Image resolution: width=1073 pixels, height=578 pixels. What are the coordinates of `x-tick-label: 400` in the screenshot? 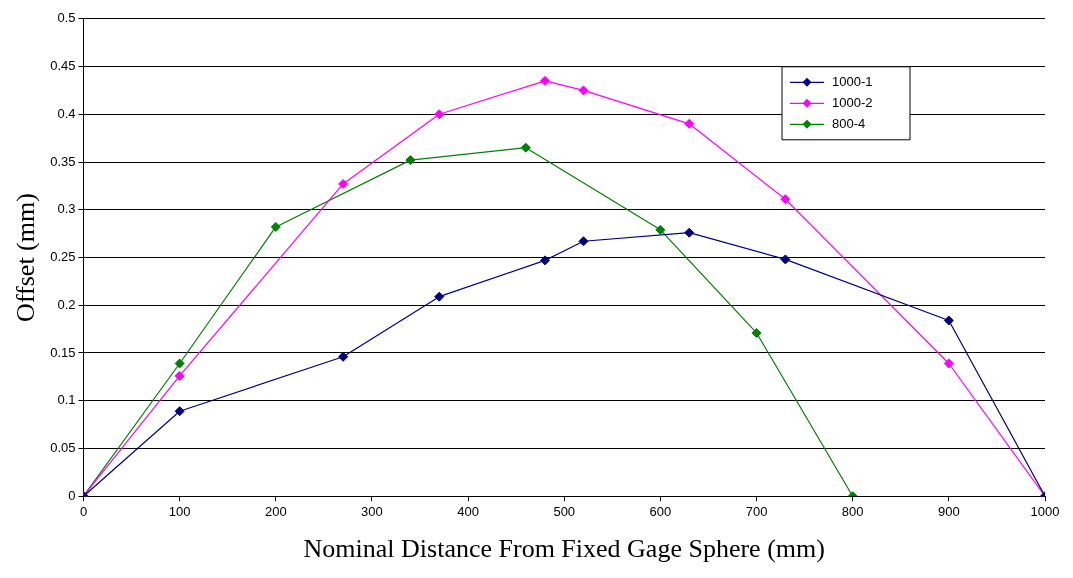 It's located at (468, 511).